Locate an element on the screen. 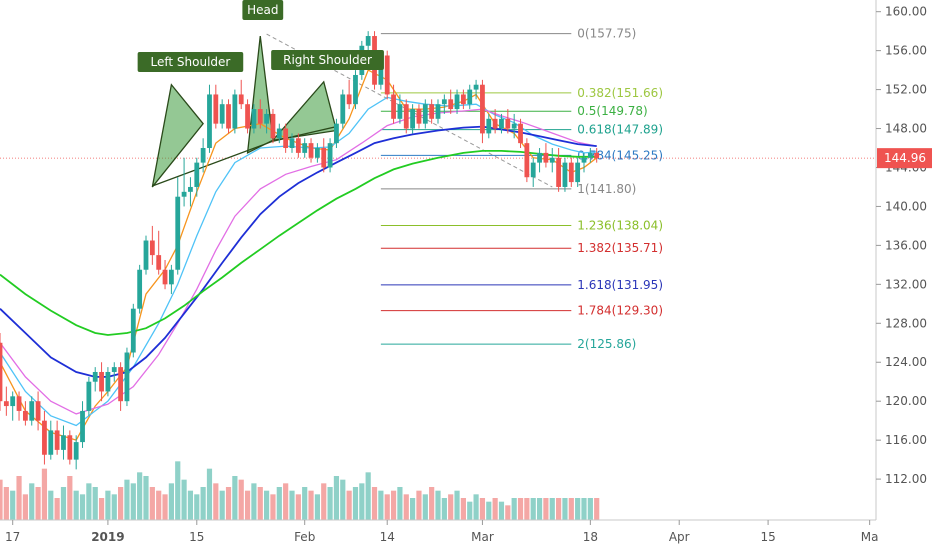 The height and width of the screenshot is (550, 932). fib-level-label: 1.236(138.04) is located at coordinates (620, 226).